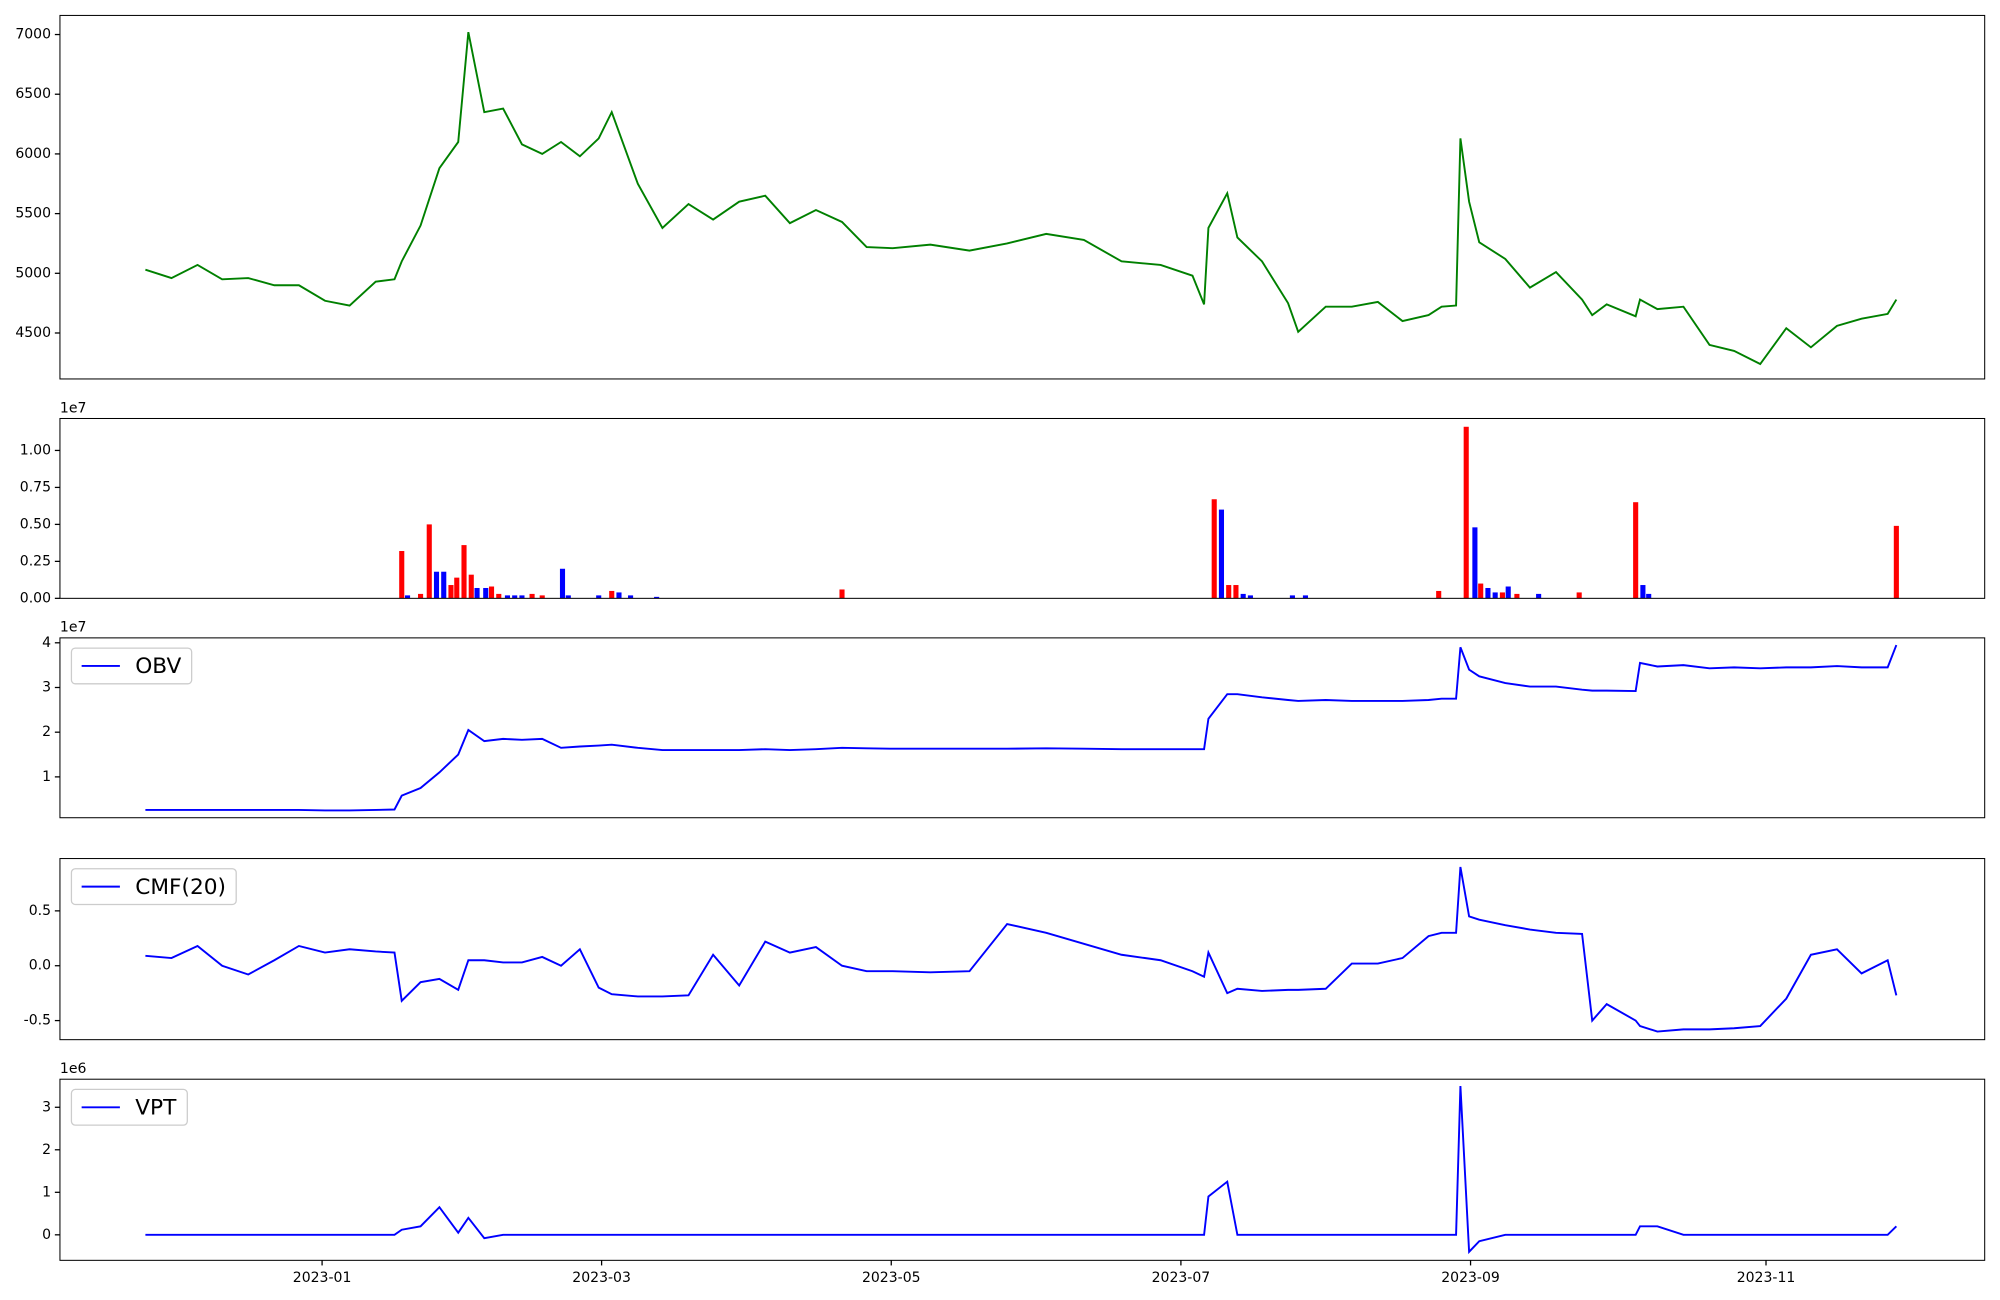 Image resolution: width=2000 pixels, height=1300 pixels. I want to click on axis-offset: 1e6, so click(73, 1069).